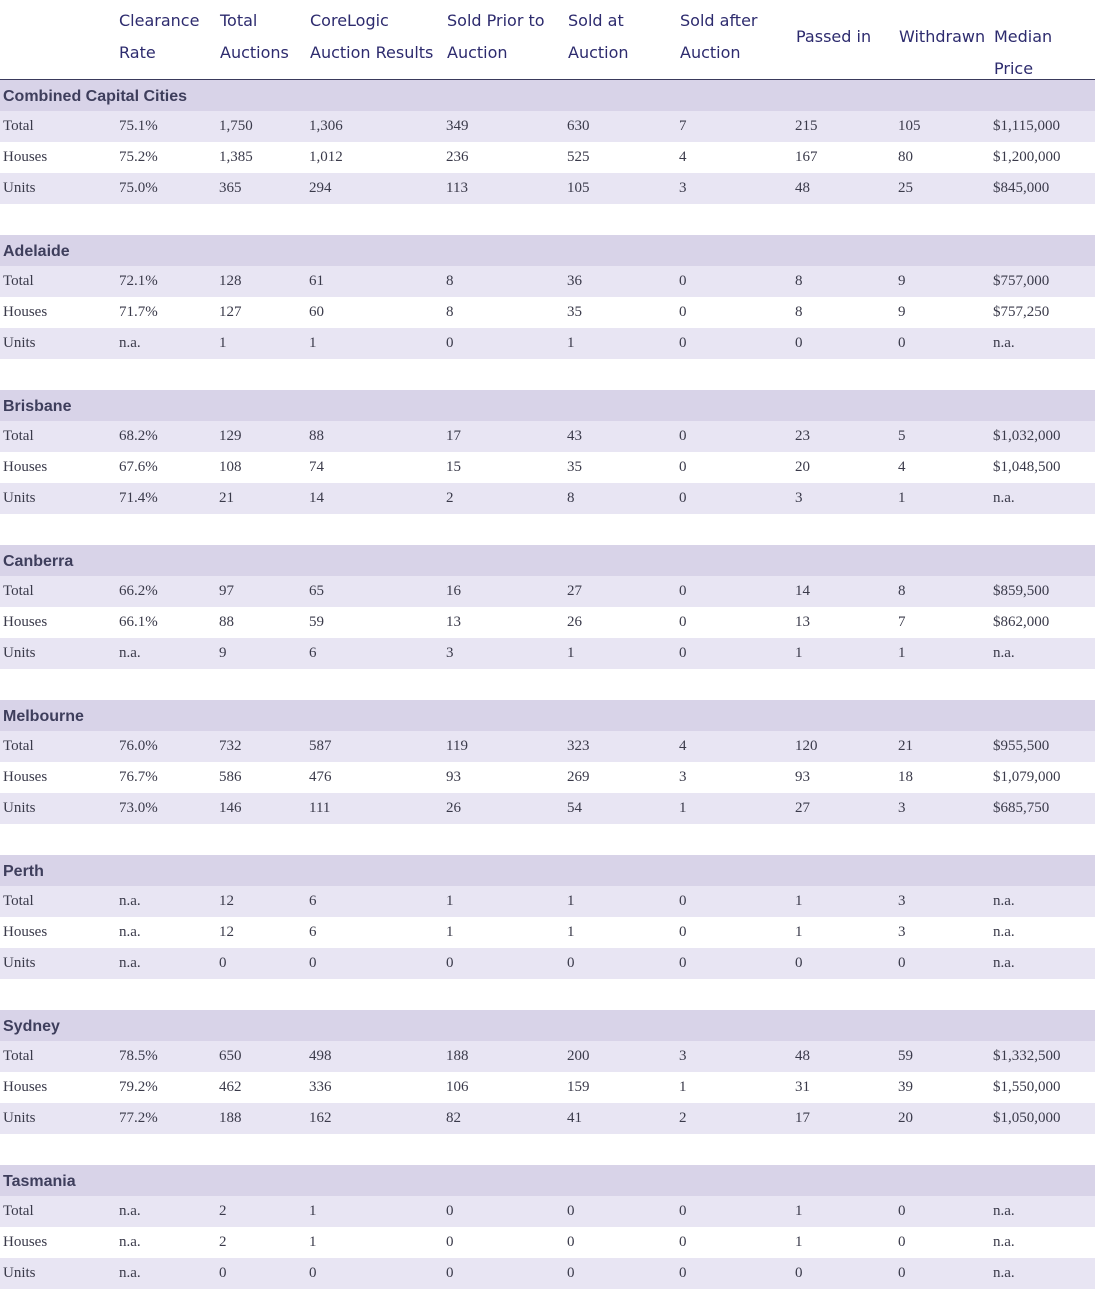 Image resolution: width=1095 pixels, height=1299 pixels. What do you see at coordinates (905, 1118) in the screenshot?
I see `table-cell: 20` at bounding box center [905, 1118].